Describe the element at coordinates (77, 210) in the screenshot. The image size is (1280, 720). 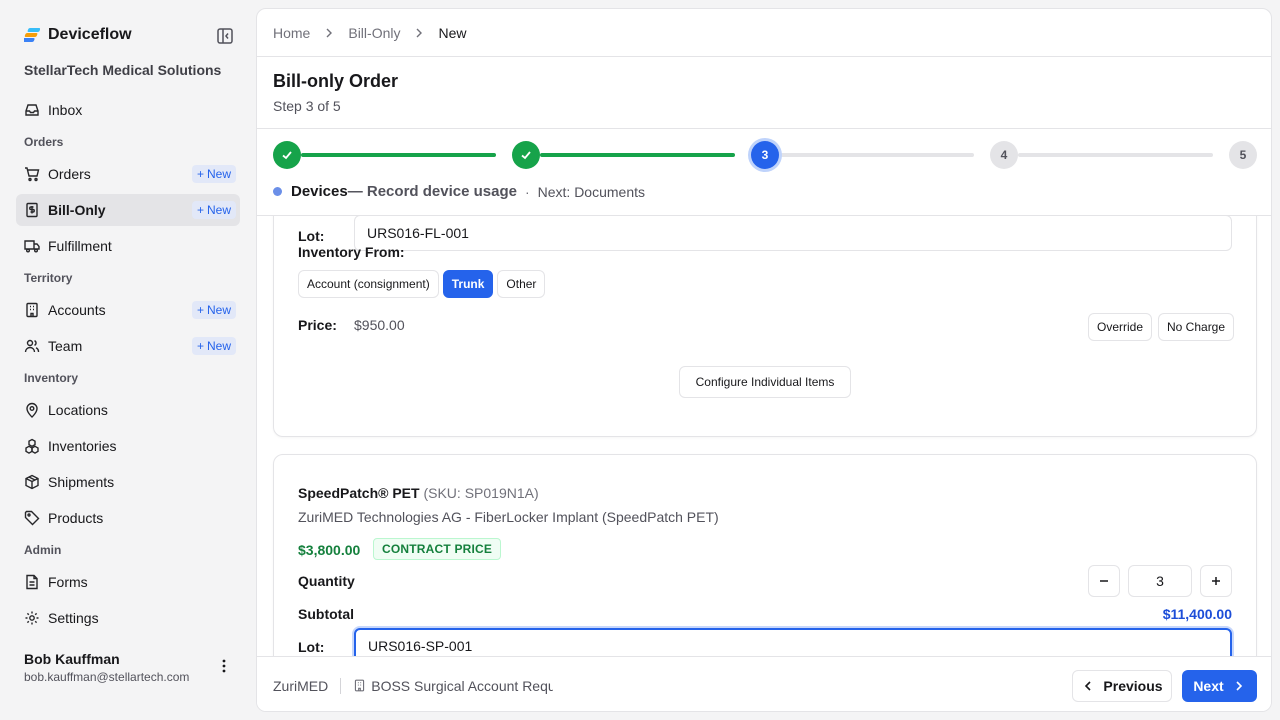
I see `sidebar-item-label: Bill-Only` at that location.